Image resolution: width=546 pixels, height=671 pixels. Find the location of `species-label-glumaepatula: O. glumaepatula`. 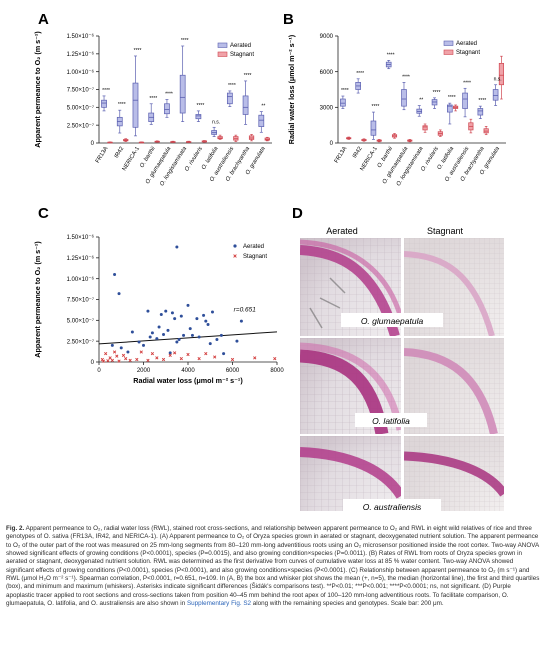

species-label-glumaepatula: O. glumaepatula is located at coordinates (392, 321).